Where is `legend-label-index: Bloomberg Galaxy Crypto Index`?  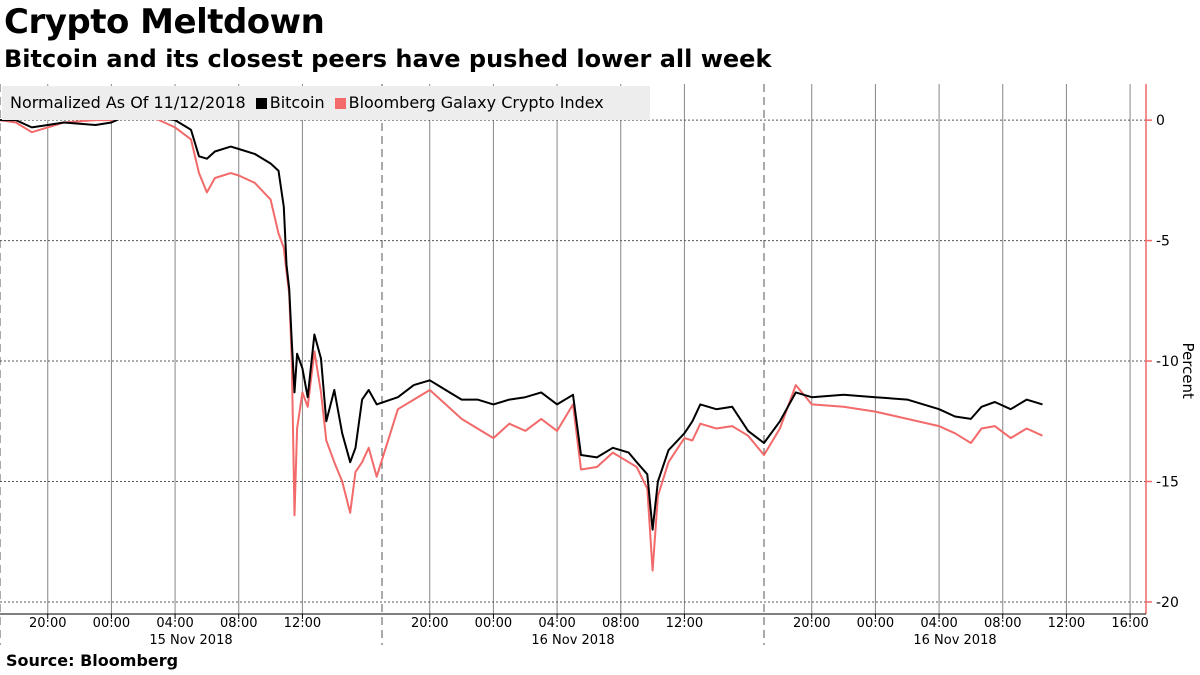
legend-label-index: Bloomberg Galaxy Crypto Index is located at coordinates (476, 102).